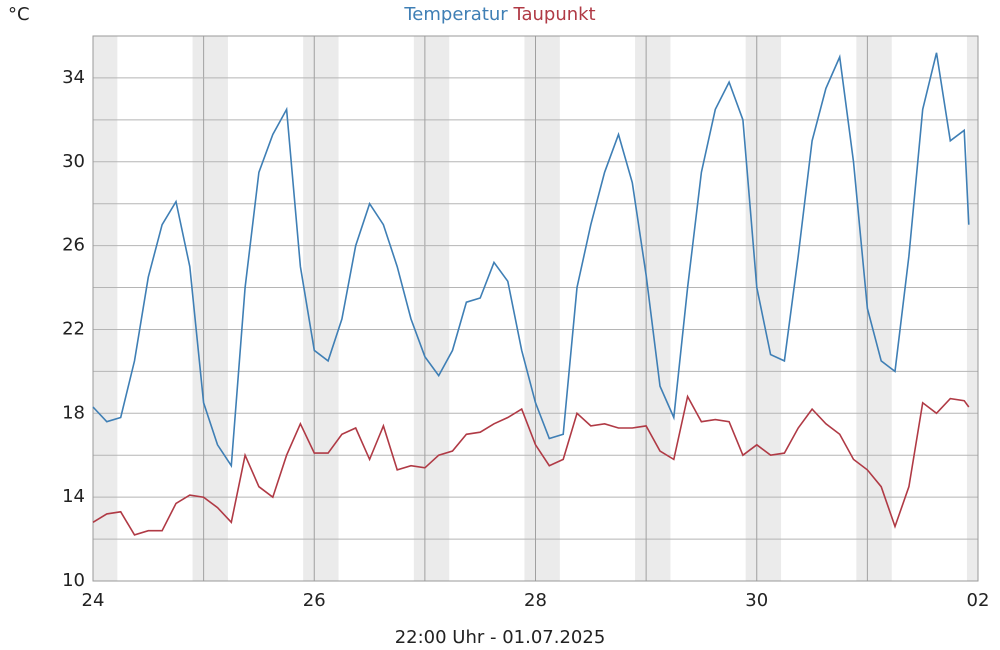 The height and width of the screenshot is (650, 1000). I want to click on legend: Temperatur Taupunkt, so click(499, 14).